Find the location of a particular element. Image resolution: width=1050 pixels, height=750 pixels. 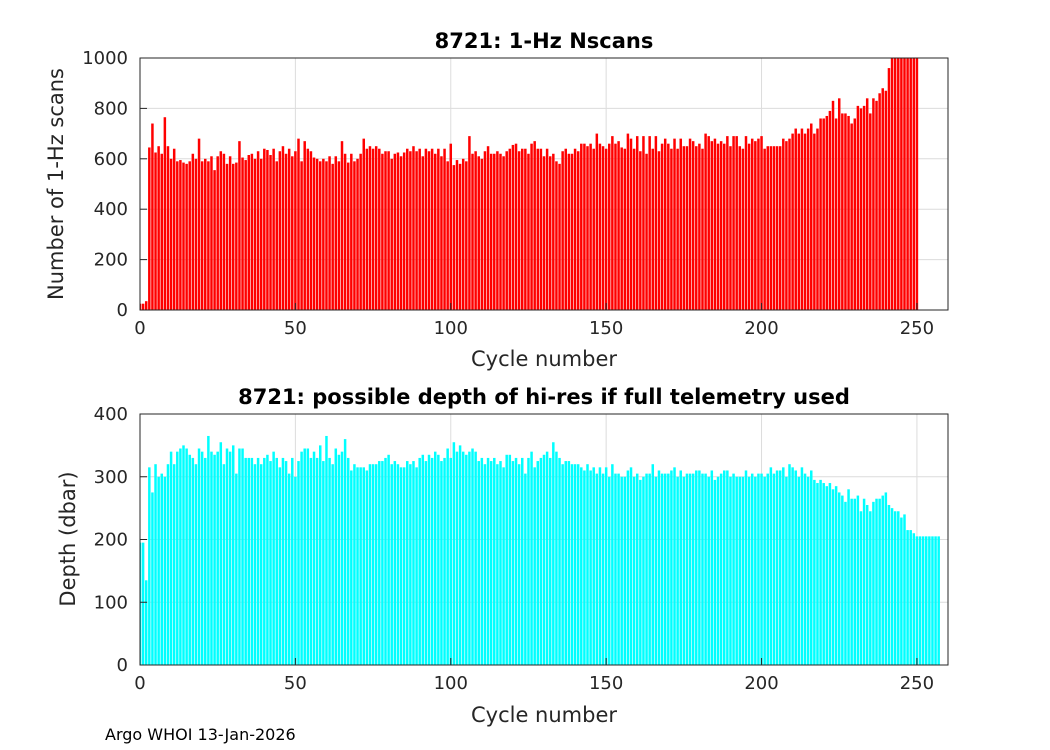

x-axis-label-depth: Cycle number is located at coordinates (544, 715).